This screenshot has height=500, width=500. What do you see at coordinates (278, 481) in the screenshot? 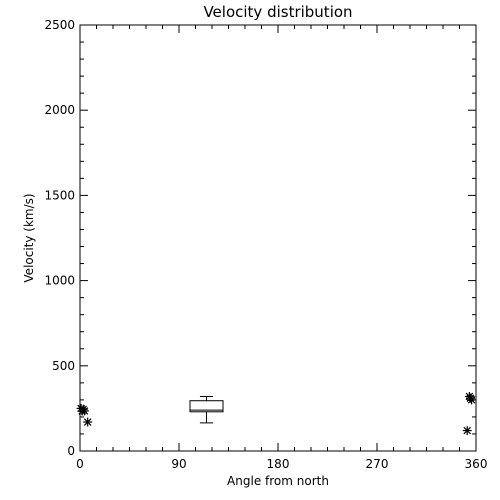
I see `x-axis-title: Angle from north` at bounding box center [278, 481].